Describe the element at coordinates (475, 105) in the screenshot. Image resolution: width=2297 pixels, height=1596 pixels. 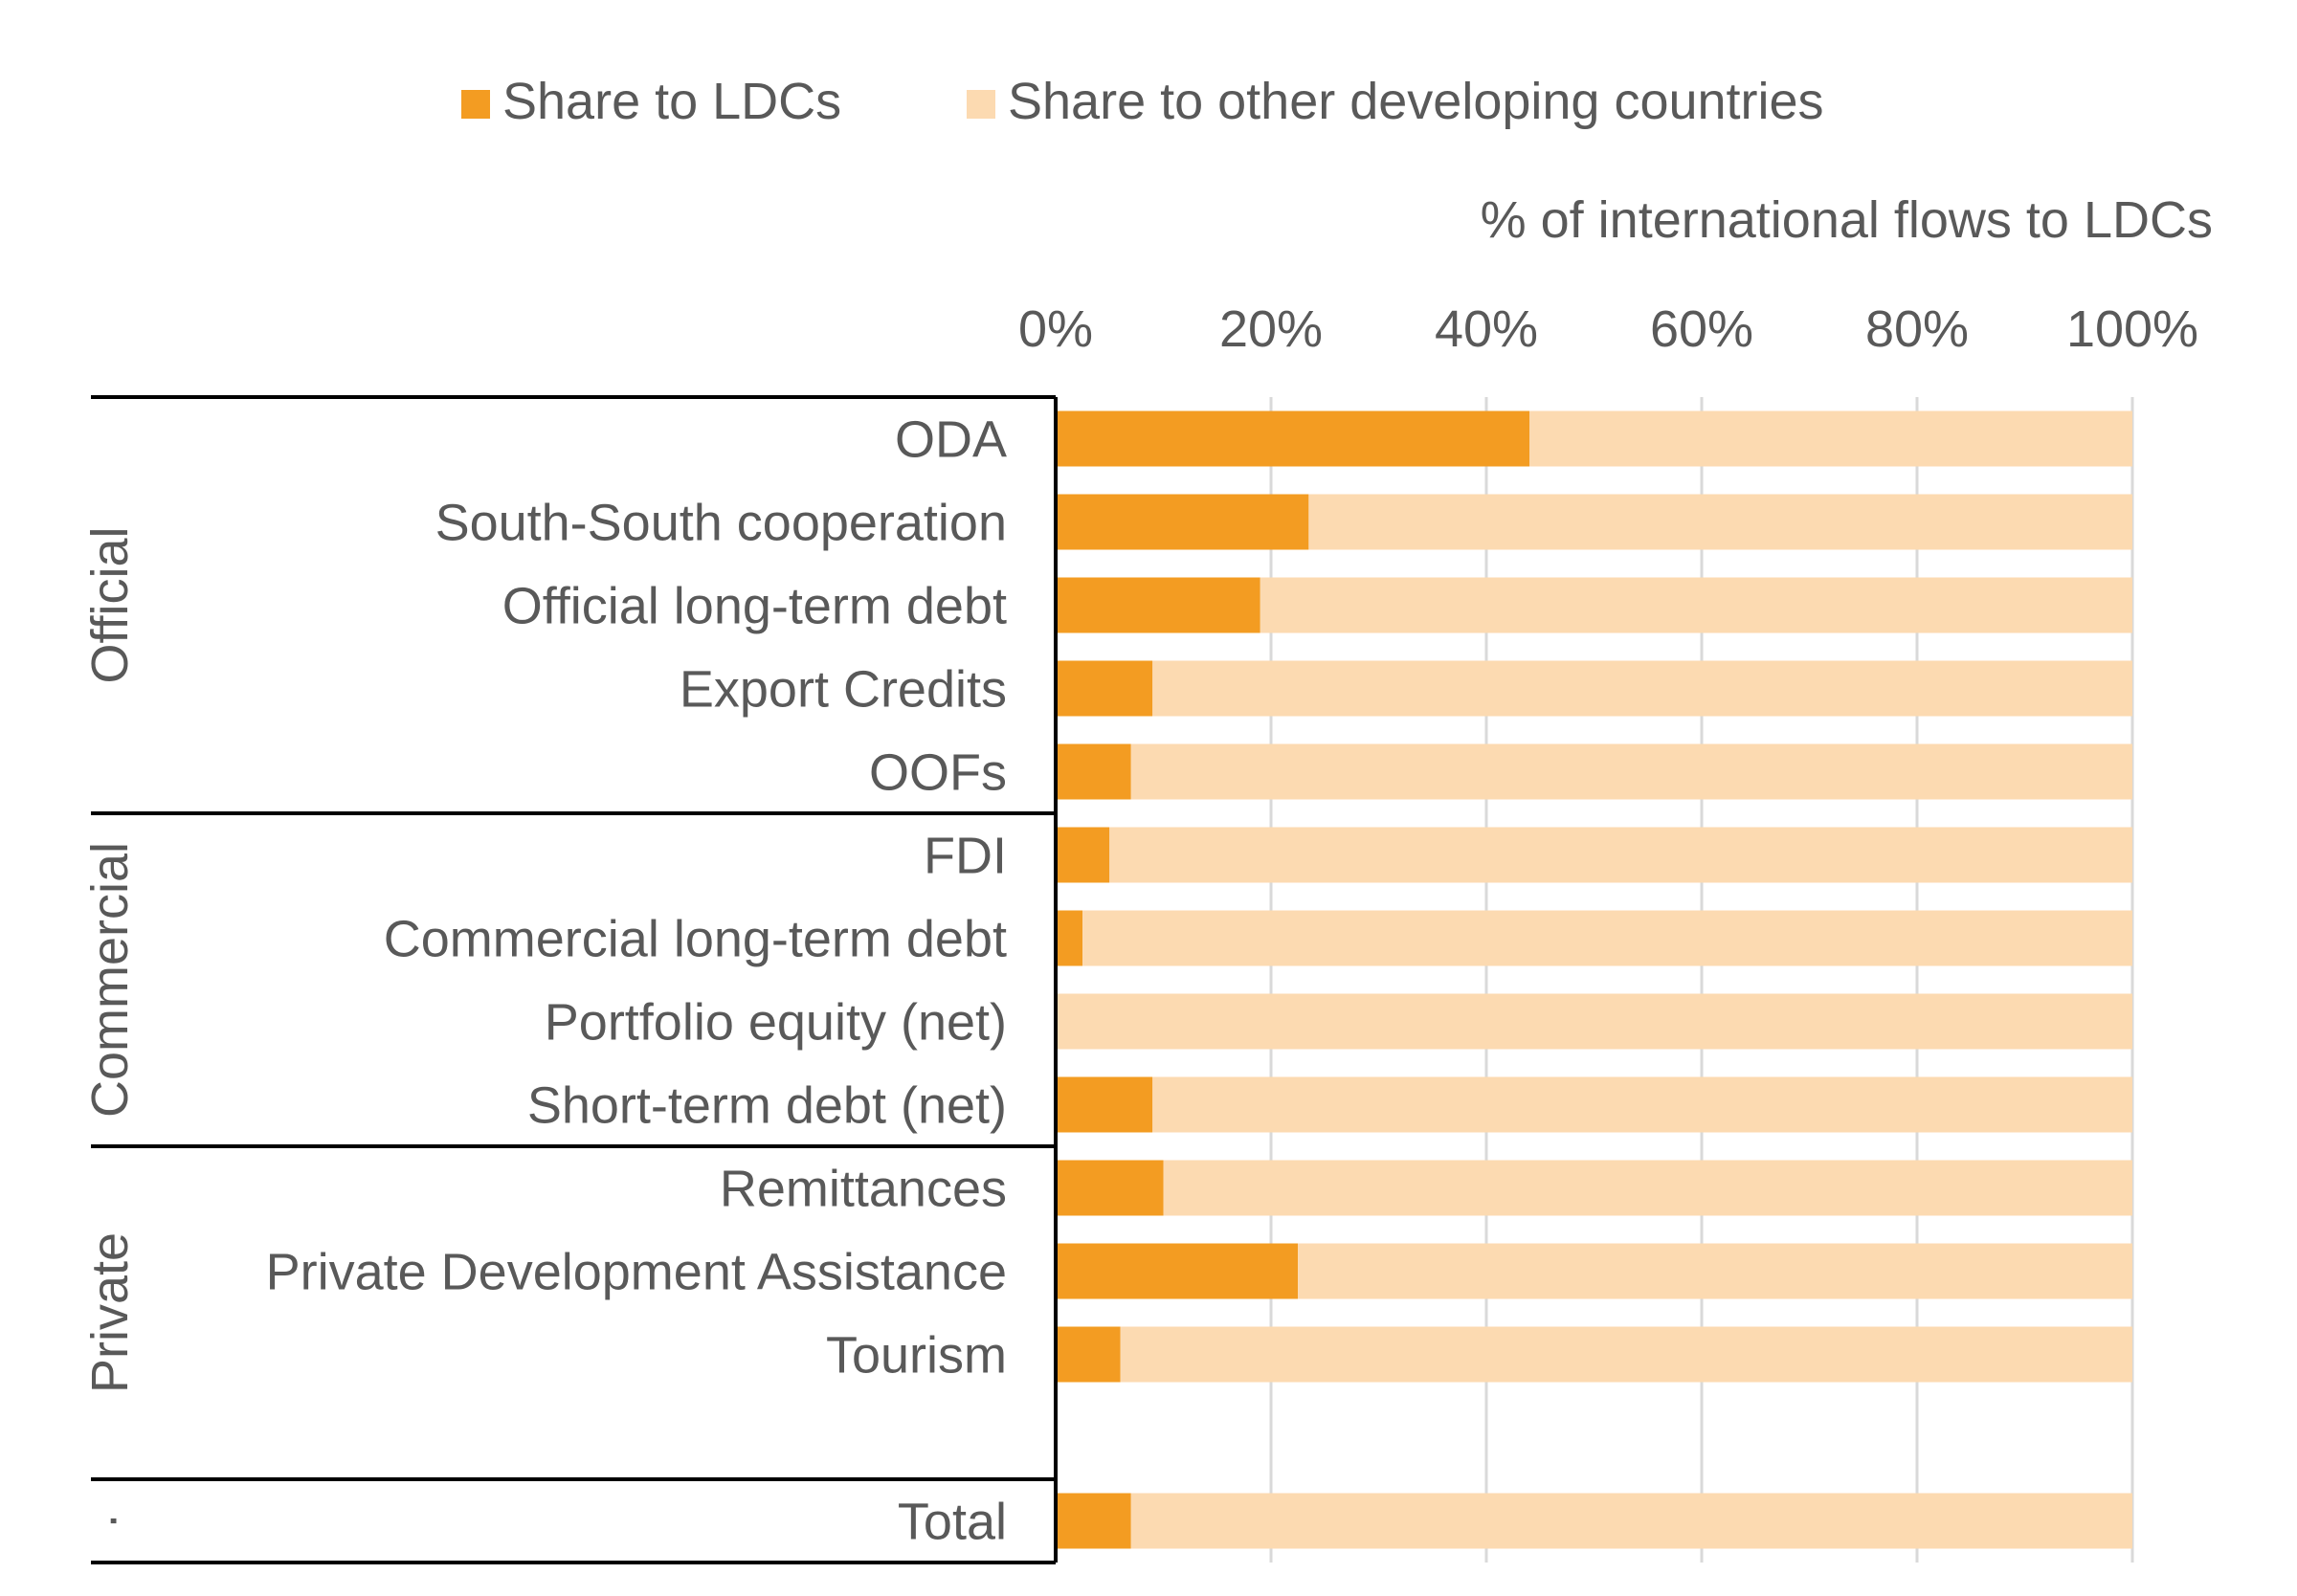
I see `legend-swatch-ldc` at that location.